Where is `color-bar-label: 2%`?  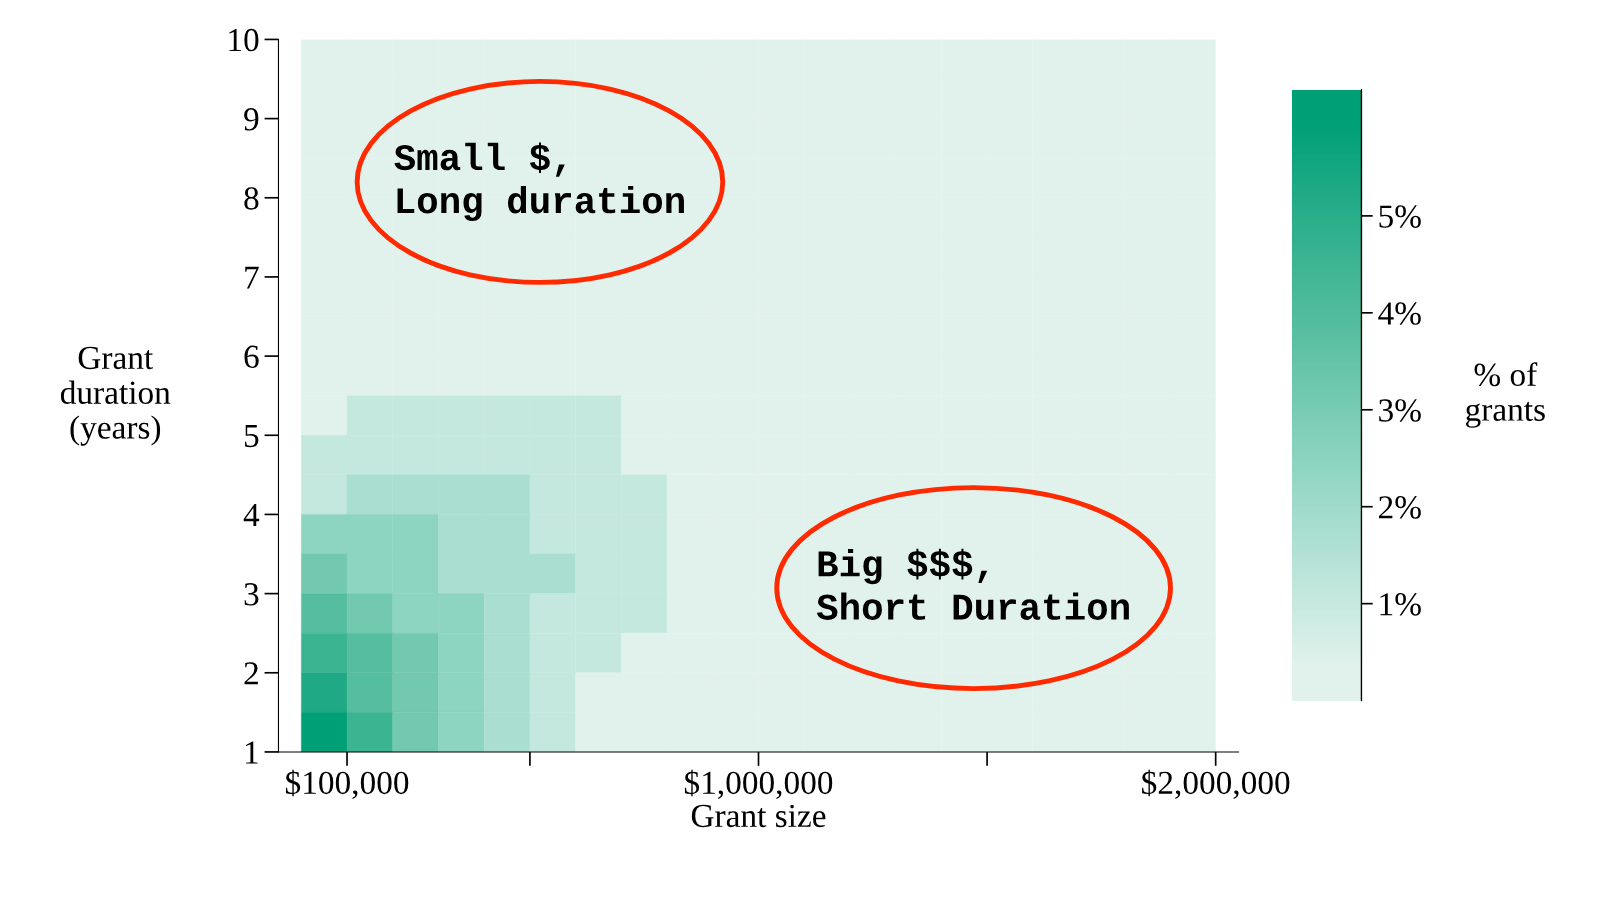
color-bar-label: 2% is located at coordinates (1400, 507).